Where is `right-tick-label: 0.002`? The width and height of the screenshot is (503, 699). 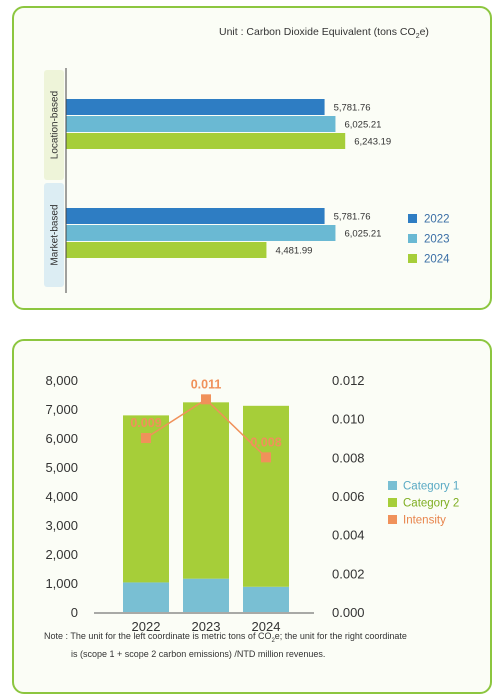 right-tick-label: 0.002 is located at coordinates (348, 573).